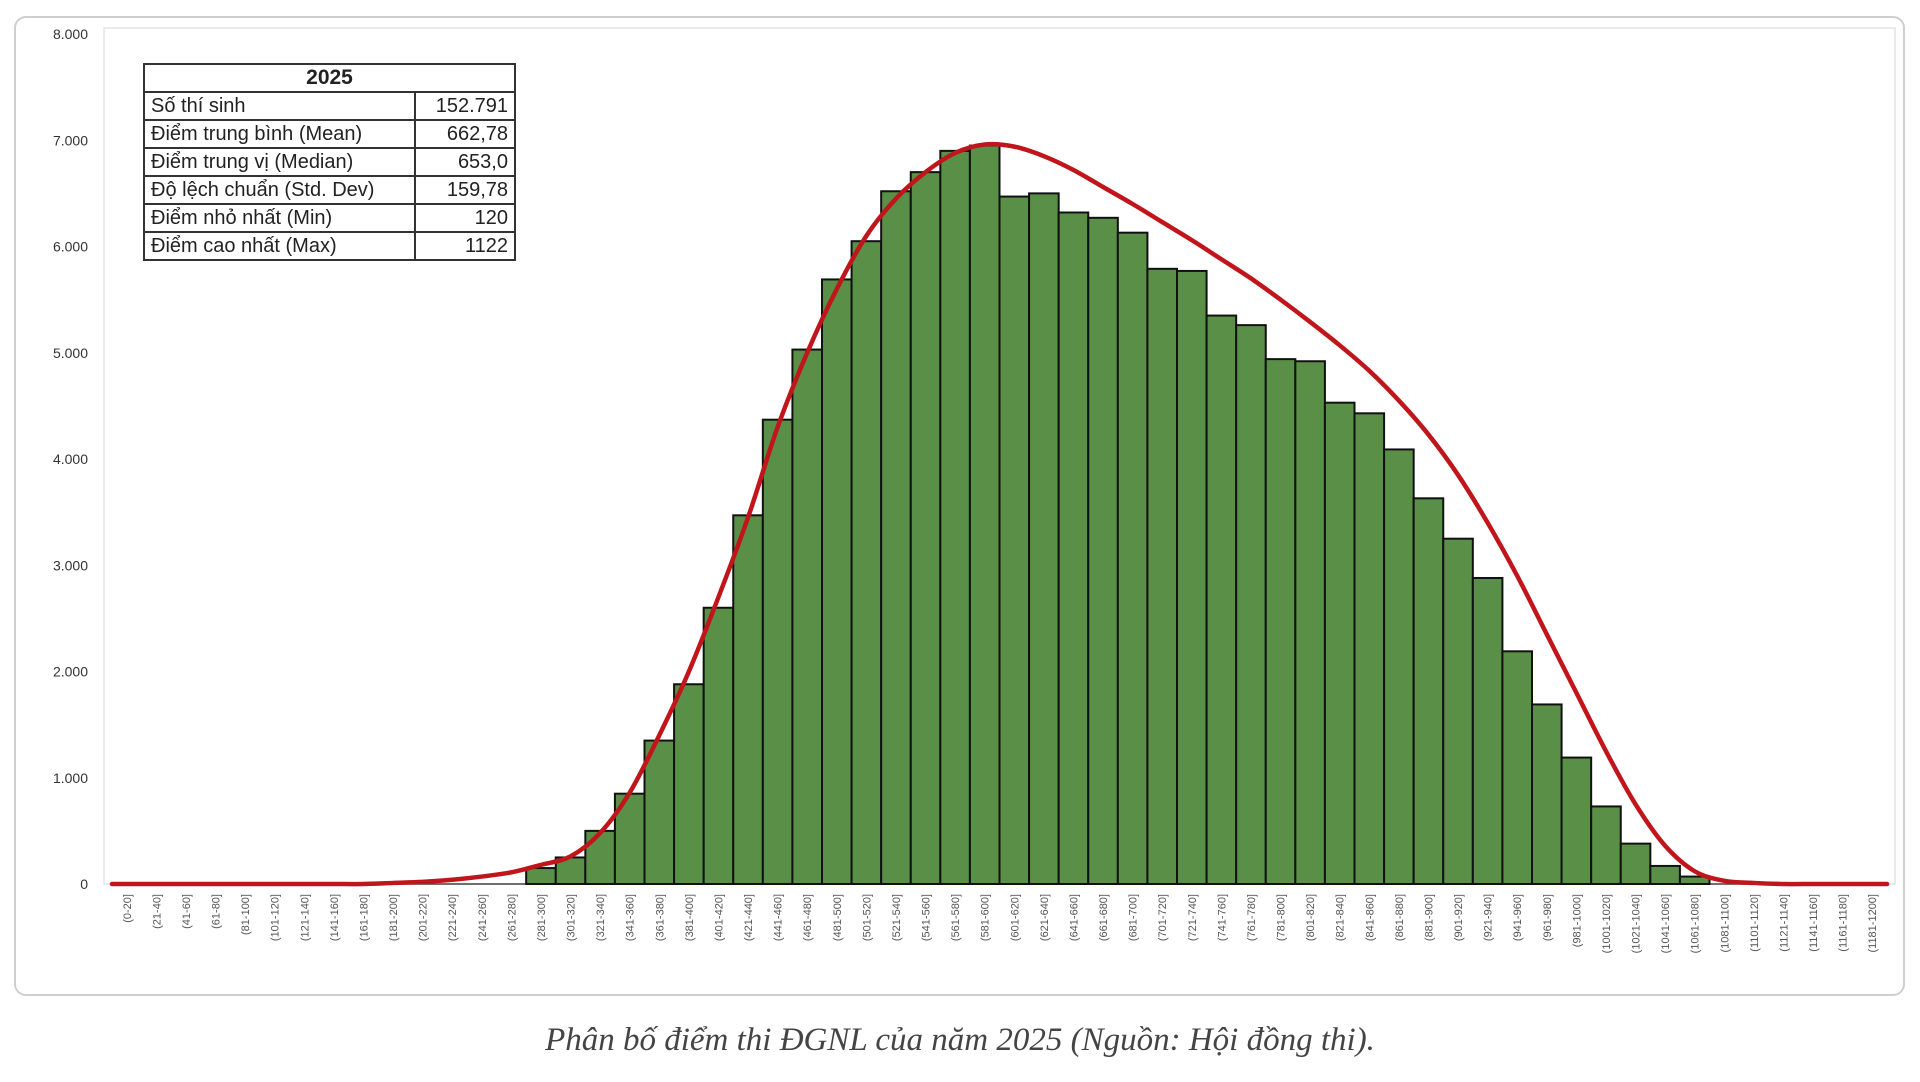  Describe the element at coordinates (70, 459) in the screenshot. I see `y-tick-label: 4.000` at that location.